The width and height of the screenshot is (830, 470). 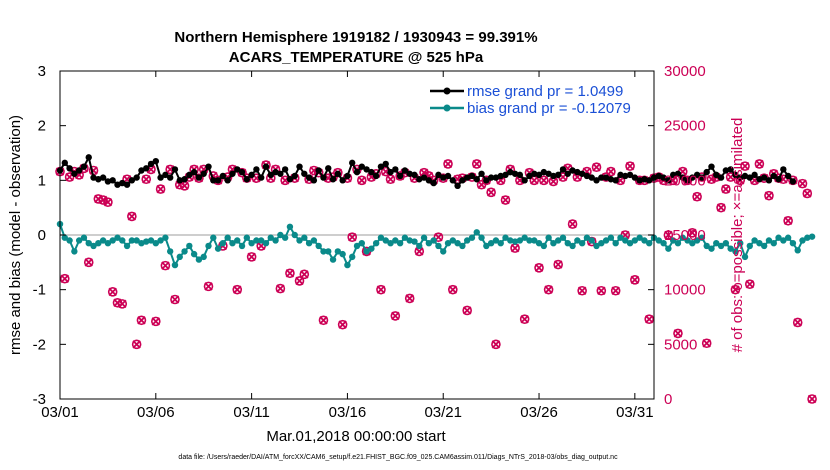 What do you see at coordinates (447, 91) in the screenshot?
I see `legend-rmse-marker` at bounding box center [447, 91].